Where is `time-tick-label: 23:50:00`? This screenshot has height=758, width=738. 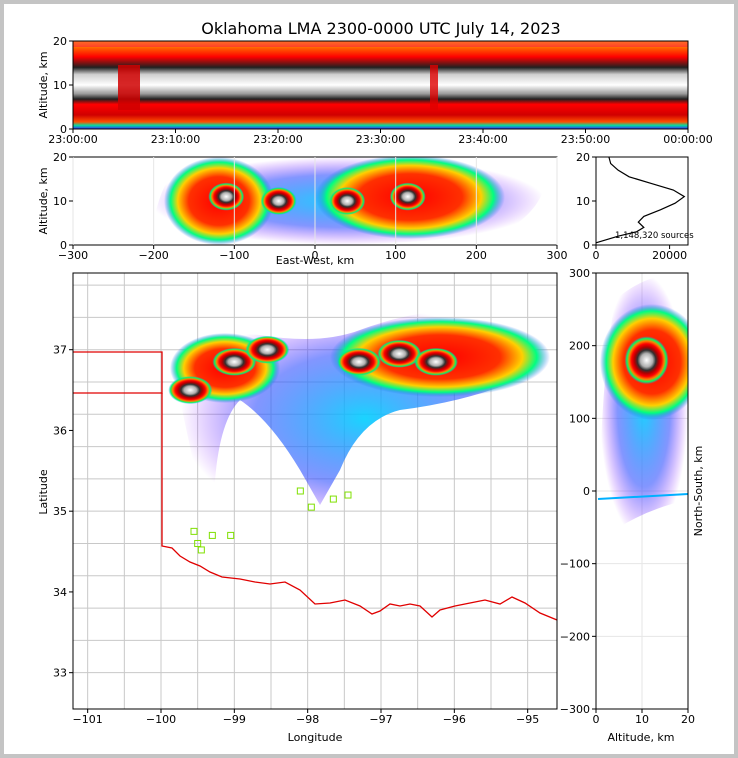 time-tick-label: 23:50:00 is located at coordinates (585, 139).